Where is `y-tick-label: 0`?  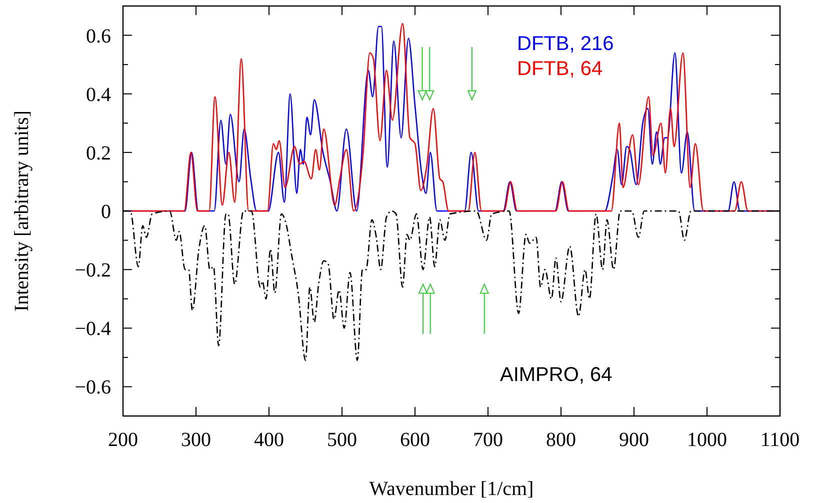
y-tick-label: 0 is located at coordinates (106, 212).